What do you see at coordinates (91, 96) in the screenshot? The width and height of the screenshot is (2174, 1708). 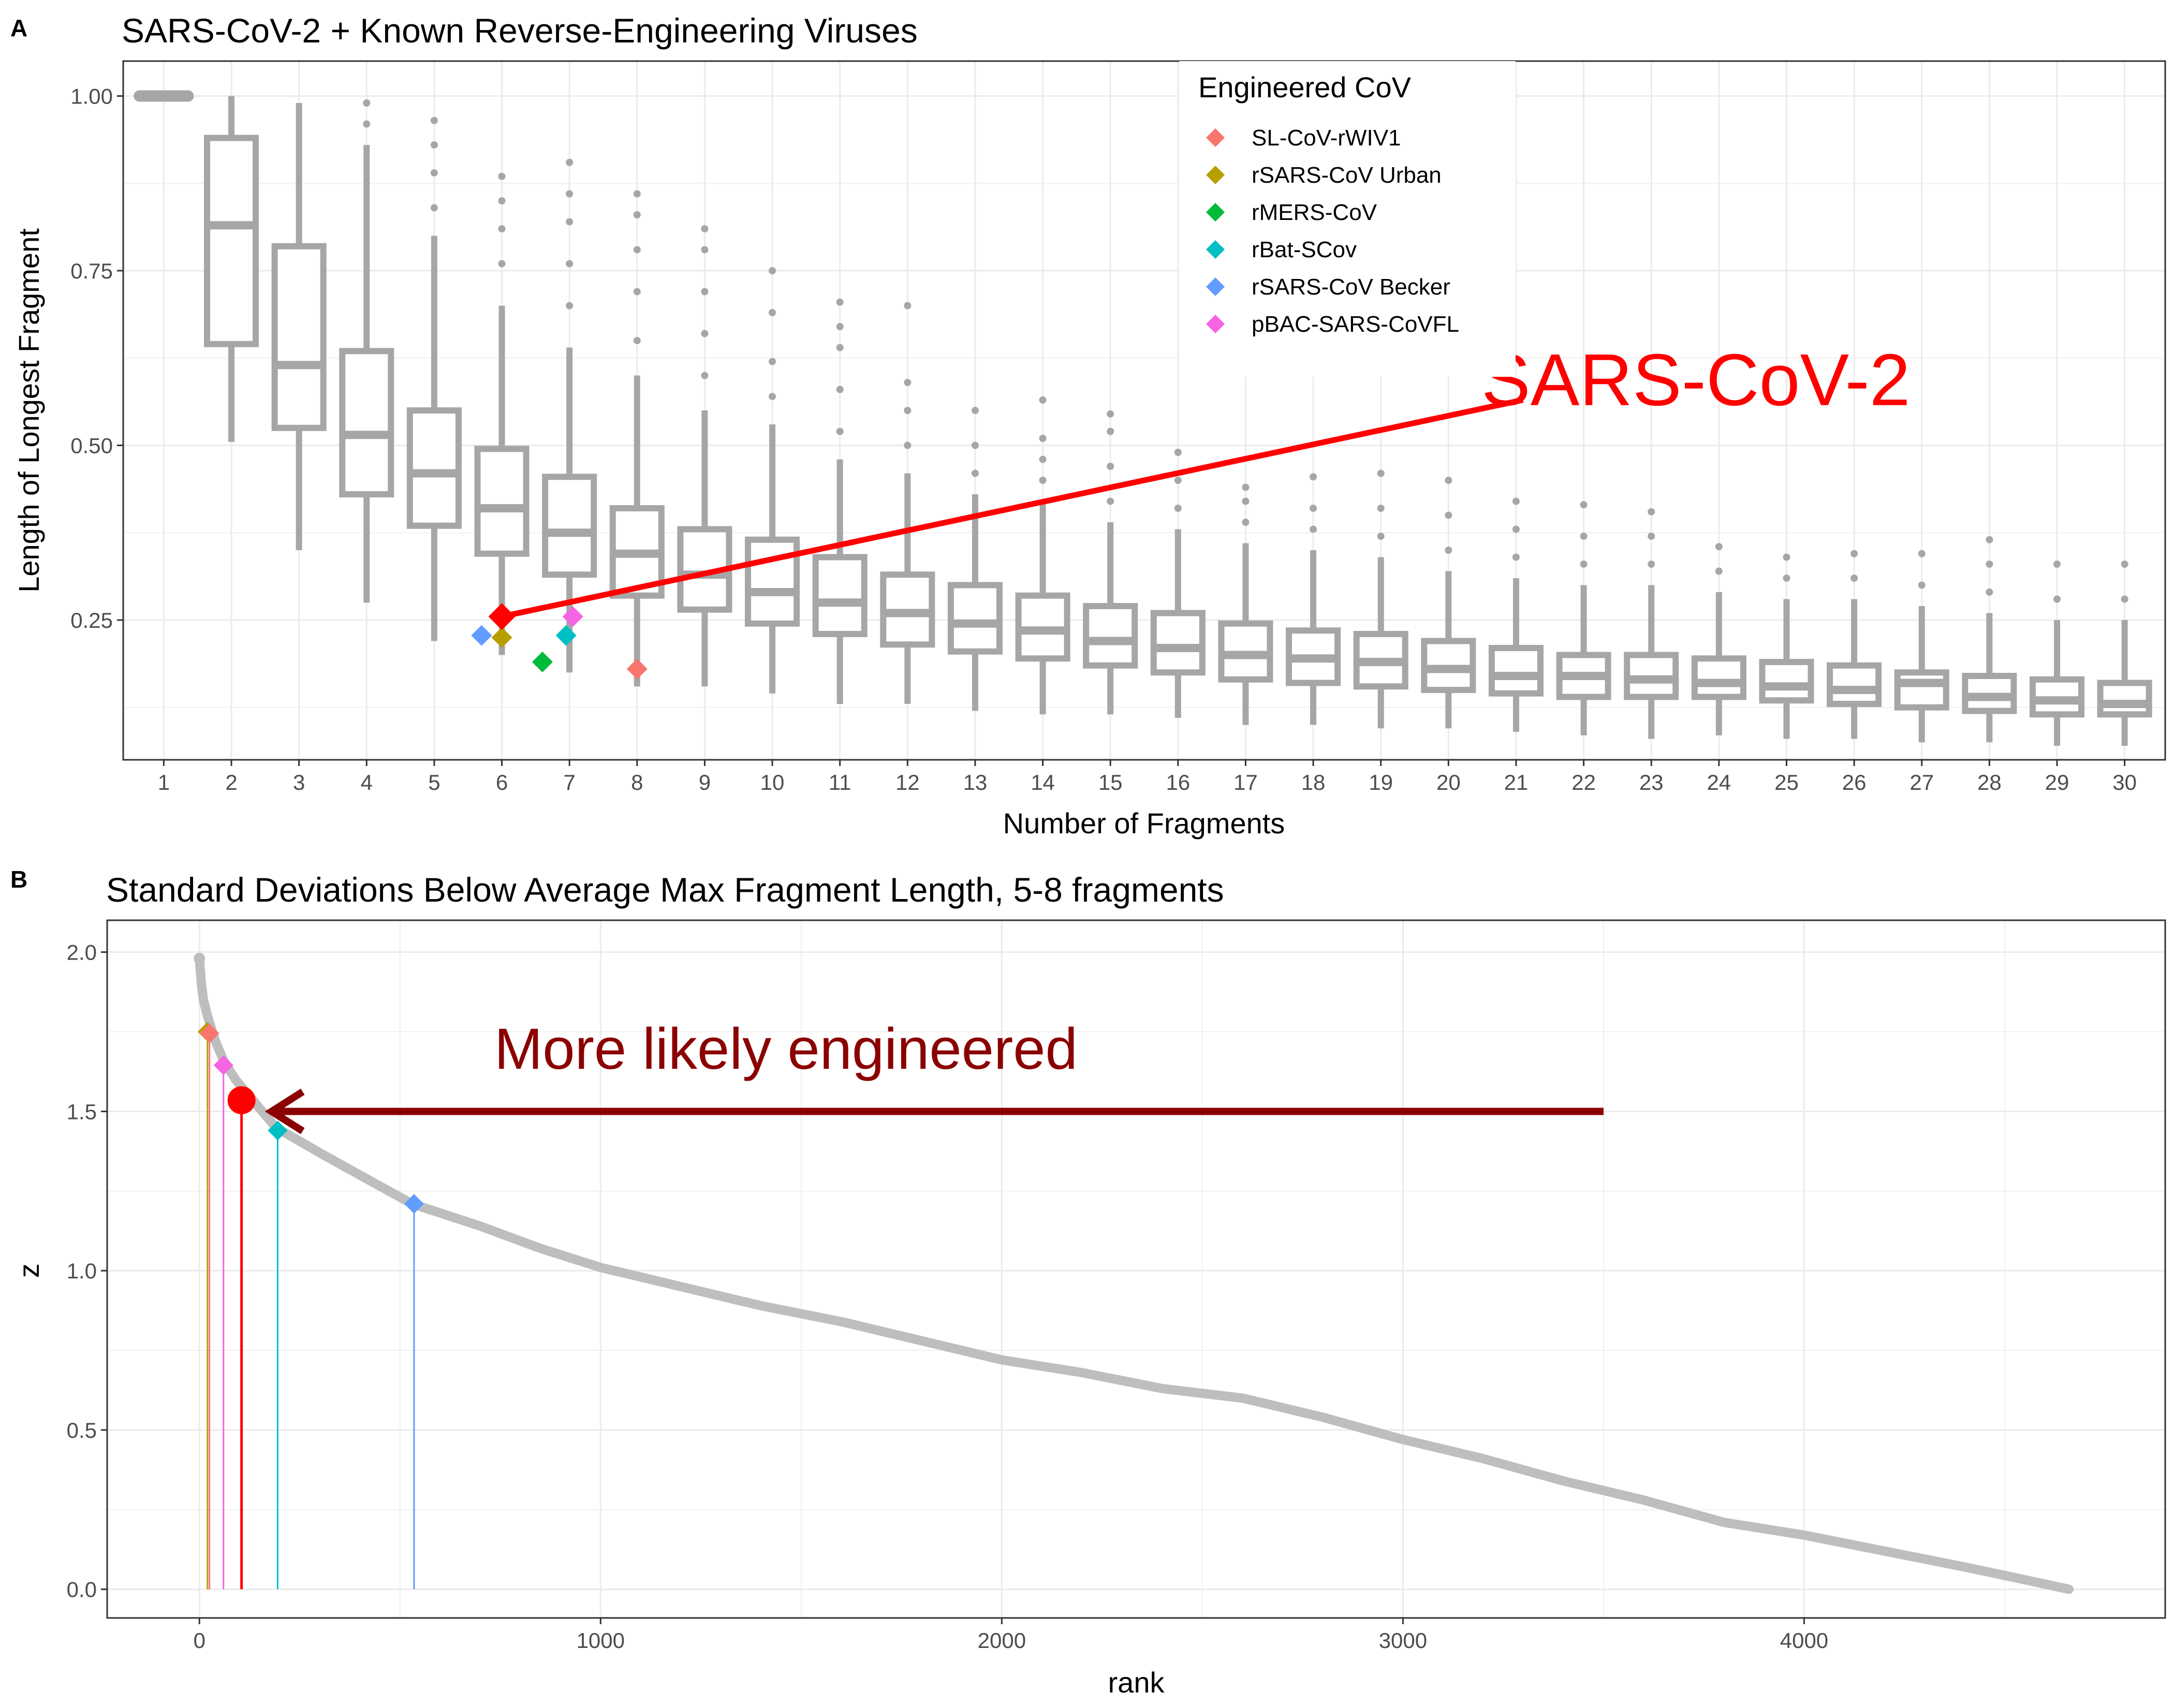 I see `y-tick-label: 1.00` at bounding box center [91, 96].